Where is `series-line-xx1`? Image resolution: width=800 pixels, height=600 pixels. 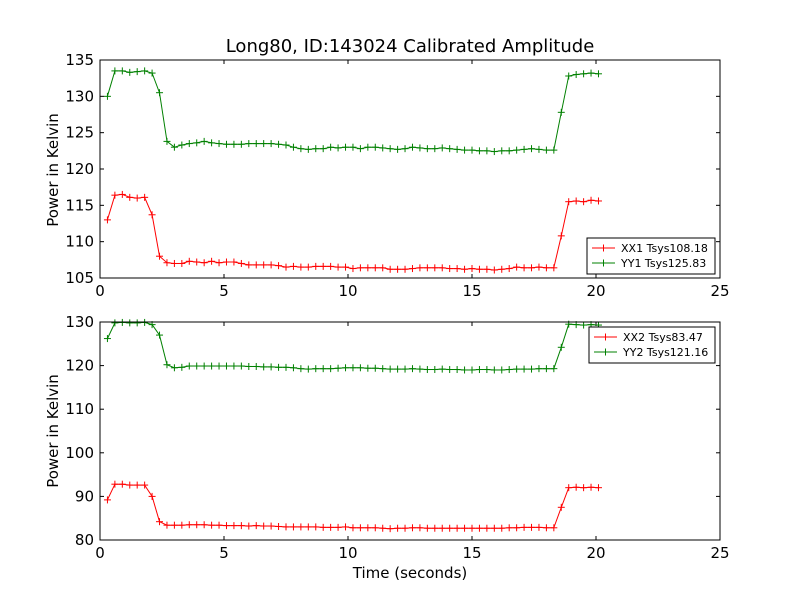
series-line-xx1 is located at coordinates (352, 232).